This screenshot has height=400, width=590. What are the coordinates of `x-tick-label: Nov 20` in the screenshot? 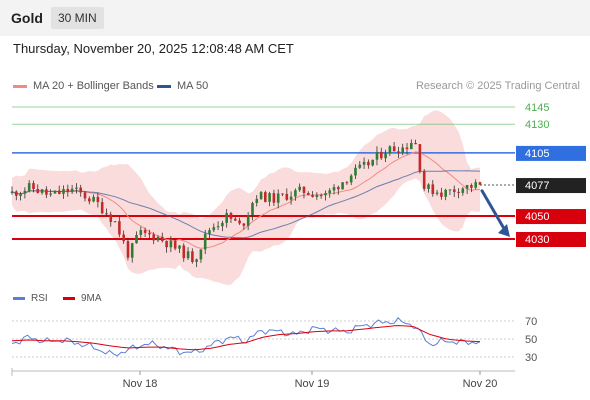 It's located at (480, 384).